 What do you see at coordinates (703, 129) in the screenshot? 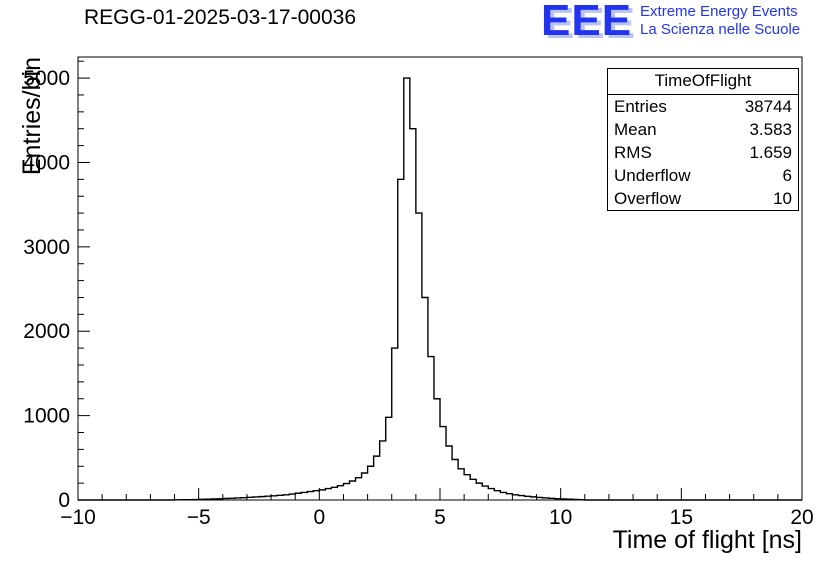
I see `stats-row-mean: Mean 3.583` at bounding box center [703, 129].